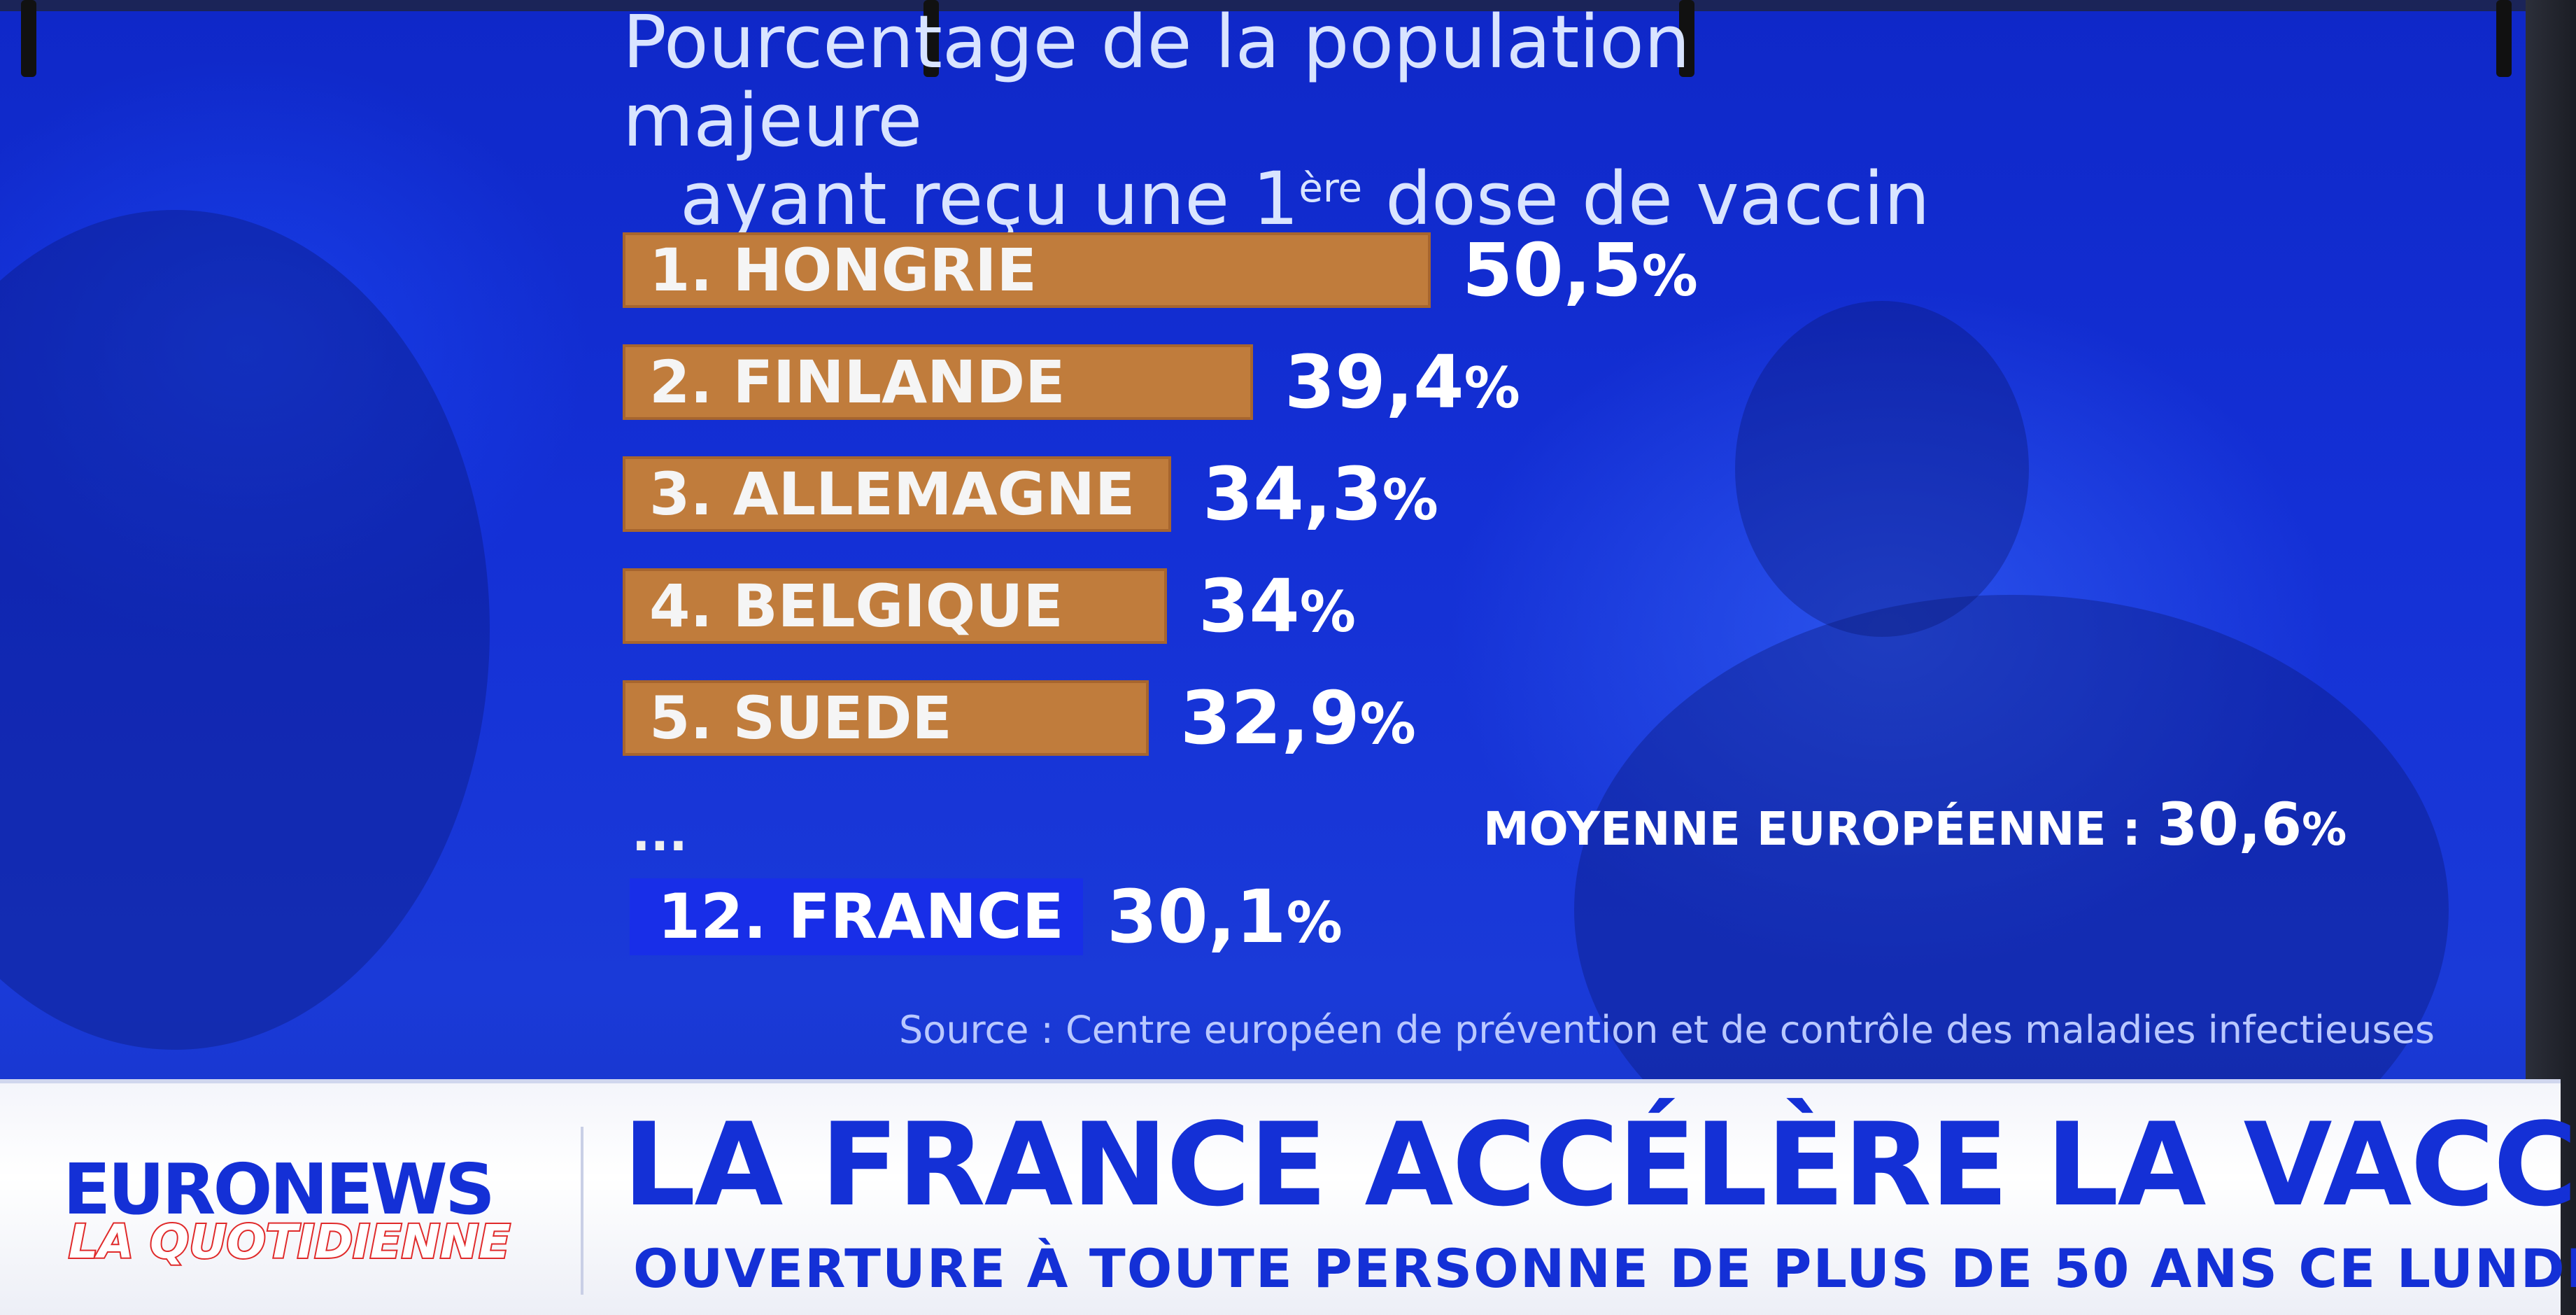  Describe the element at coordinates (1552, 270) in the screenshot. I see `bar-value-number-1: 50,5` at that location.